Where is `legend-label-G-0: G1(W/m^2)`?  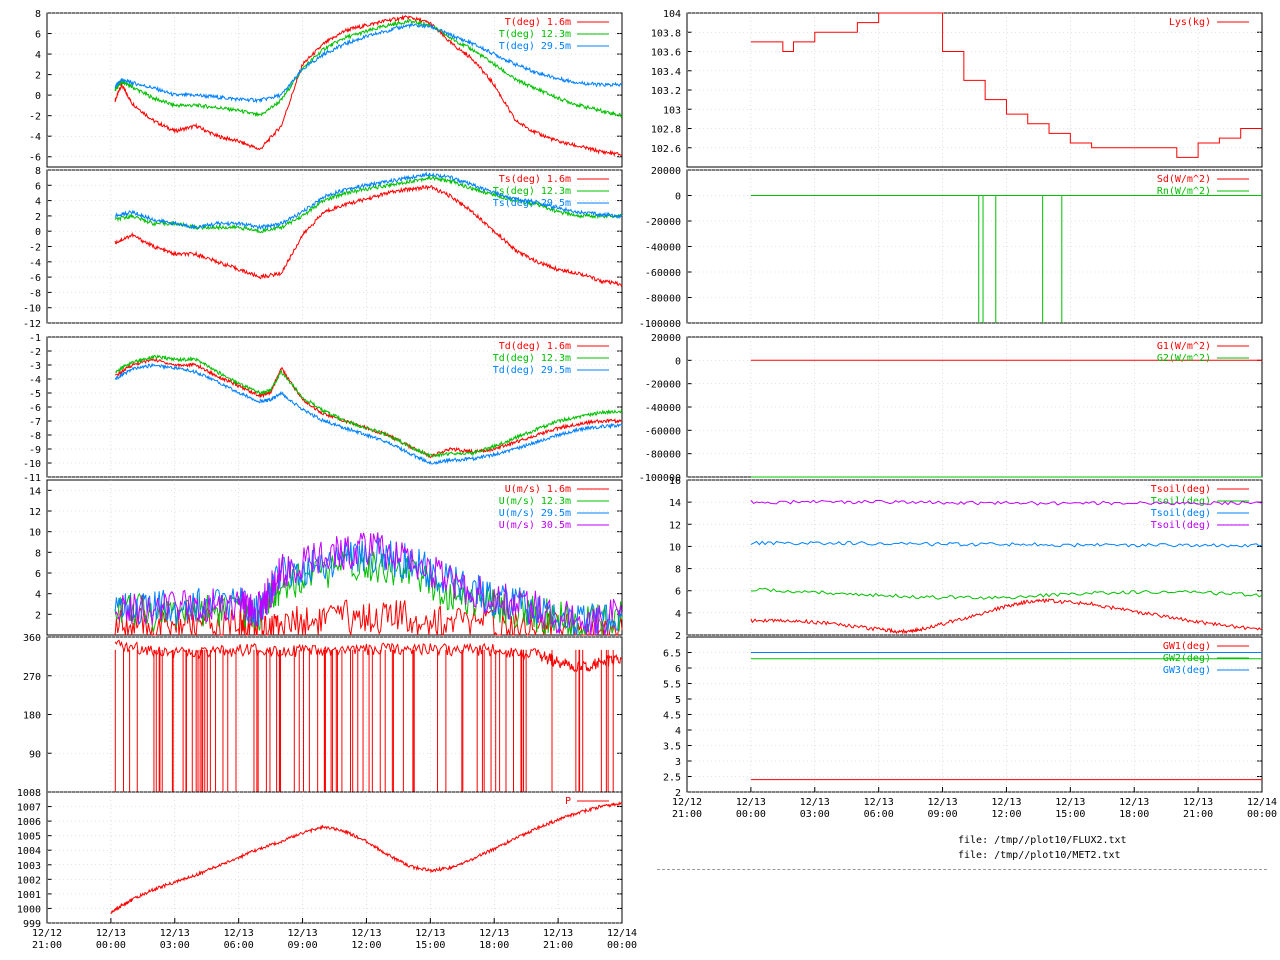
legend-label-G-0: G1(W/m^2) is located at coordinates (1184, 346).